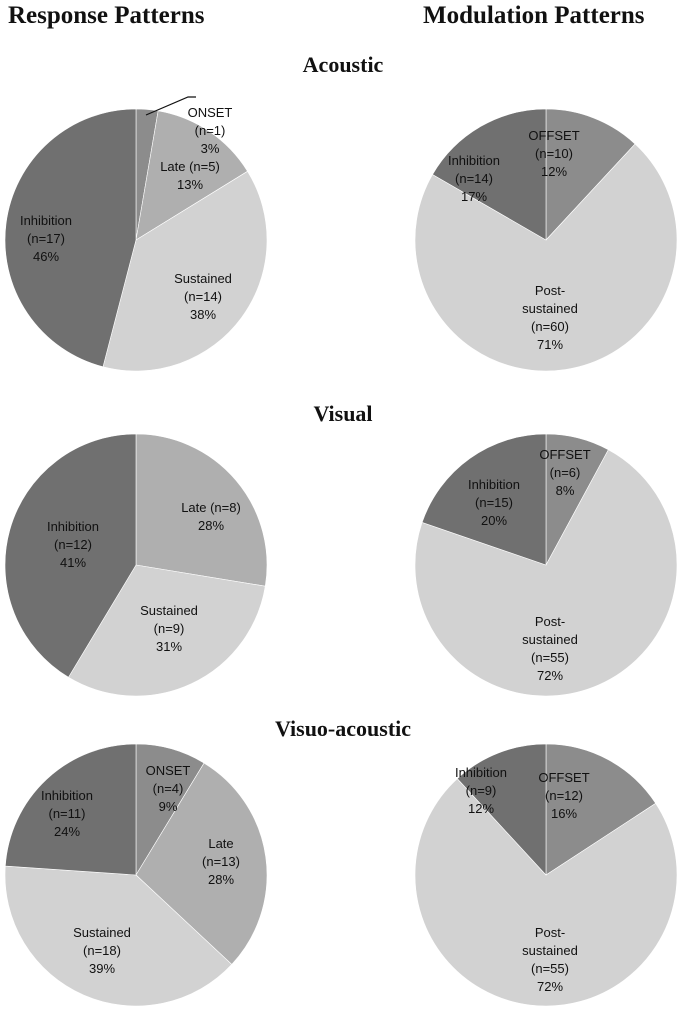 This screenshot has height=1020, width=686. Describe the element at coordinates (46, 238) in the screenshot. I see `slice-label-inhibition: Inhibition (n=17) 46%` at that location.